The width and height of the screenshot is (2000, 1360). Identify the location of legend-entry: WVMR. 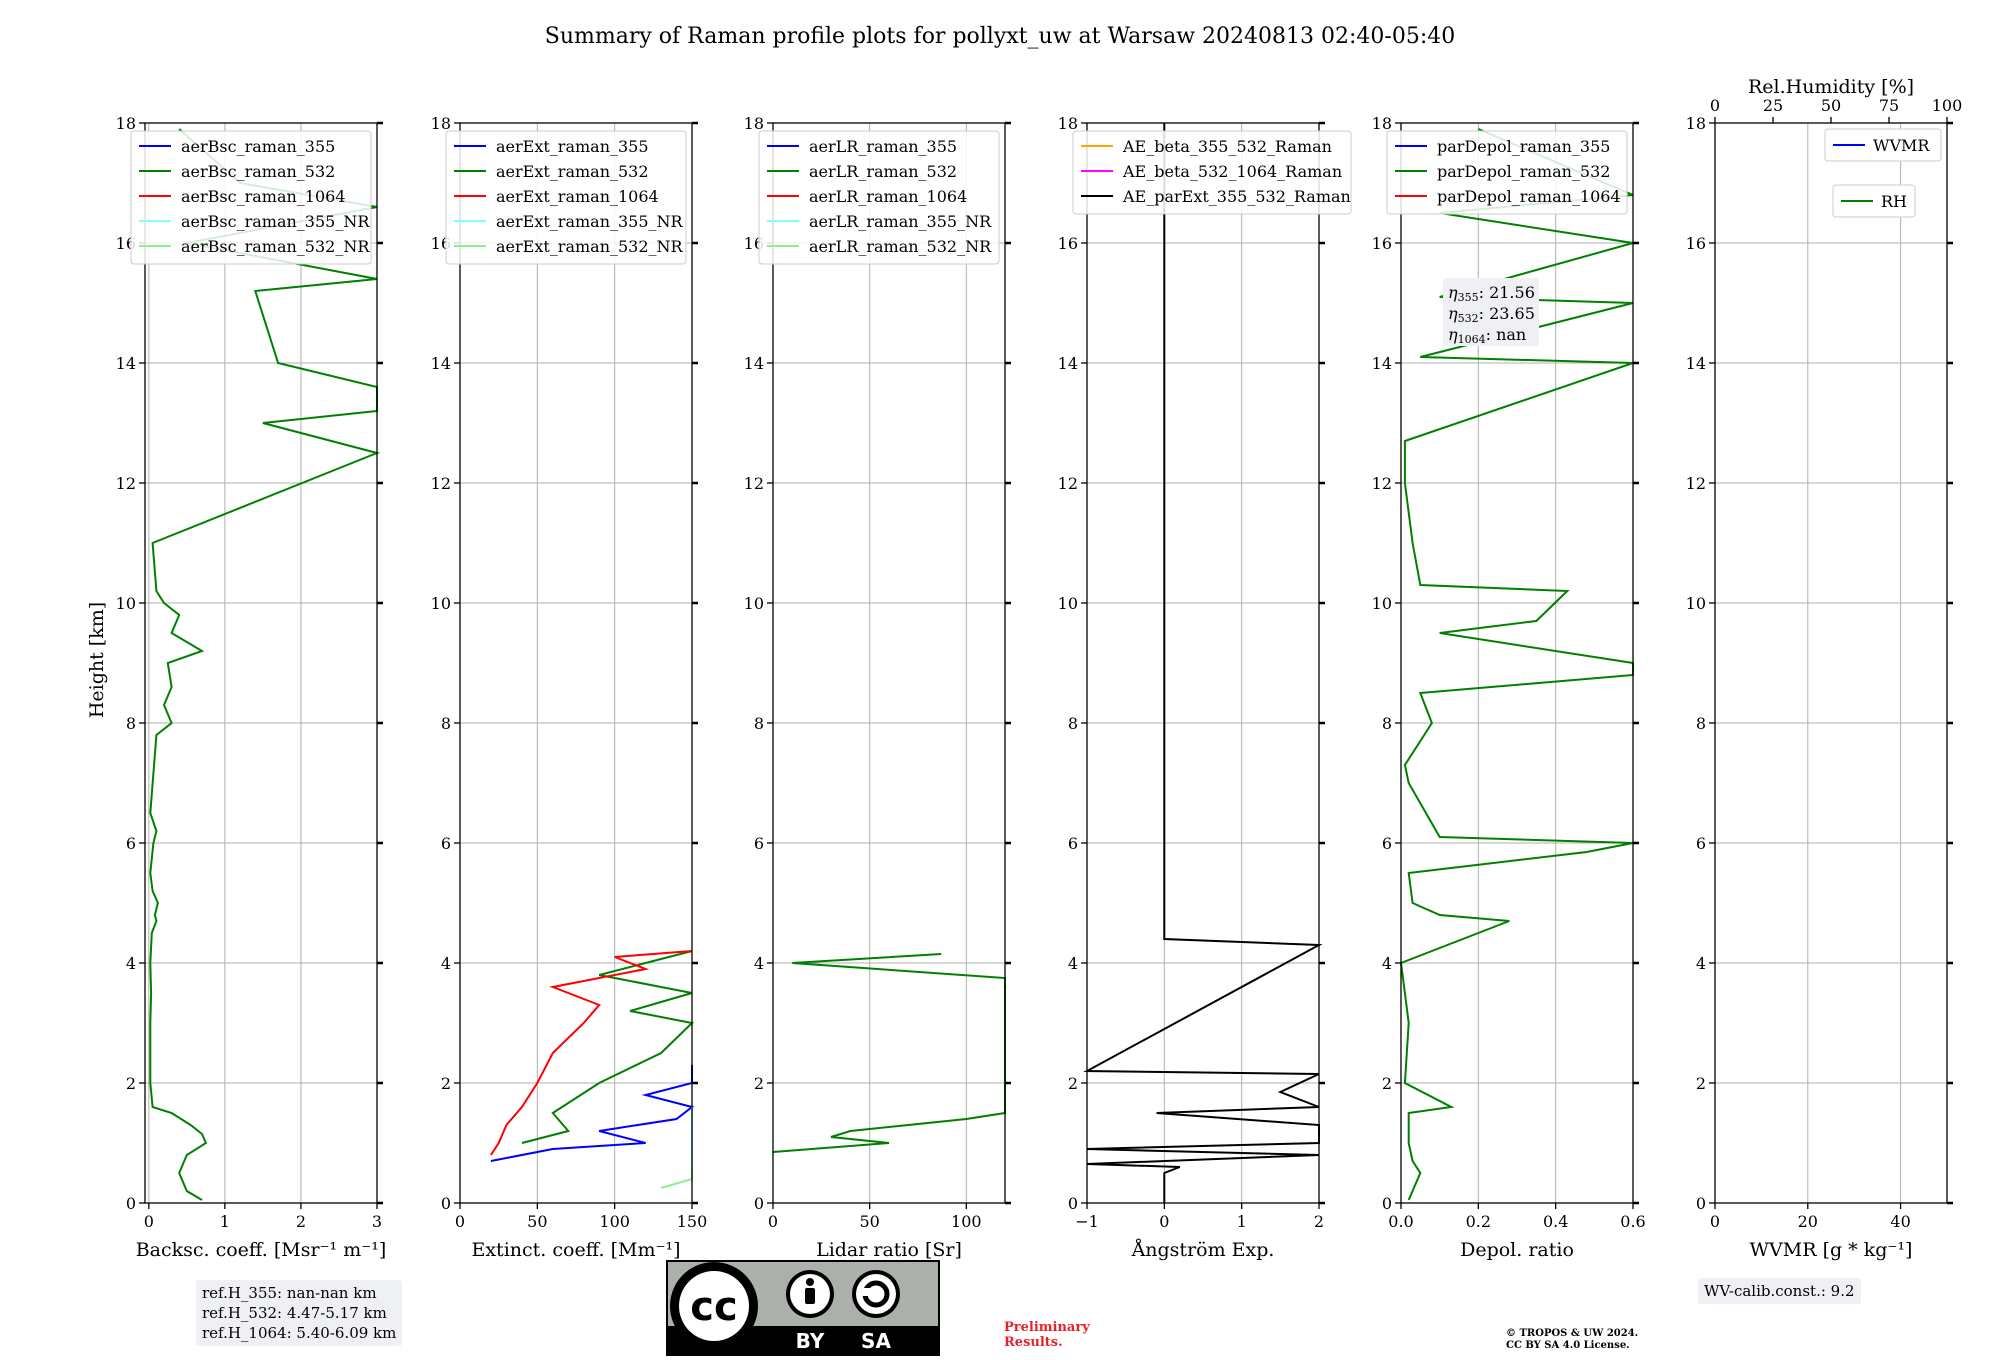
(1901, 145).